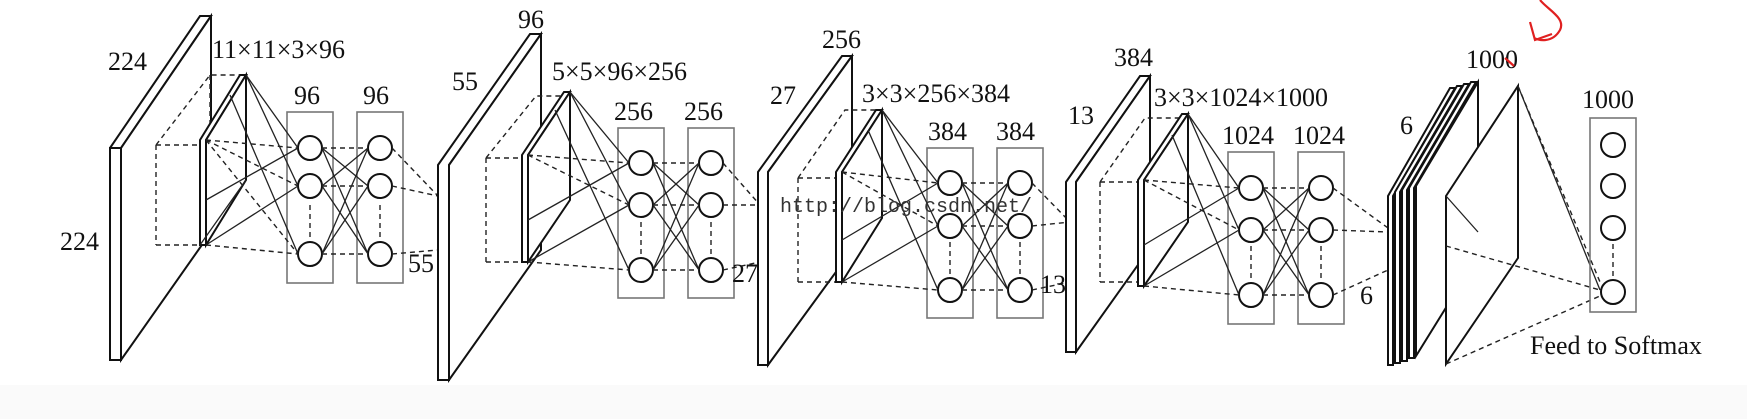 The width and height of the screenshot is (1747, 419). What do you see at coordinates (641, 213) in the screenshot?
I see `conv2-box-a` at bounding box center [641, 213].